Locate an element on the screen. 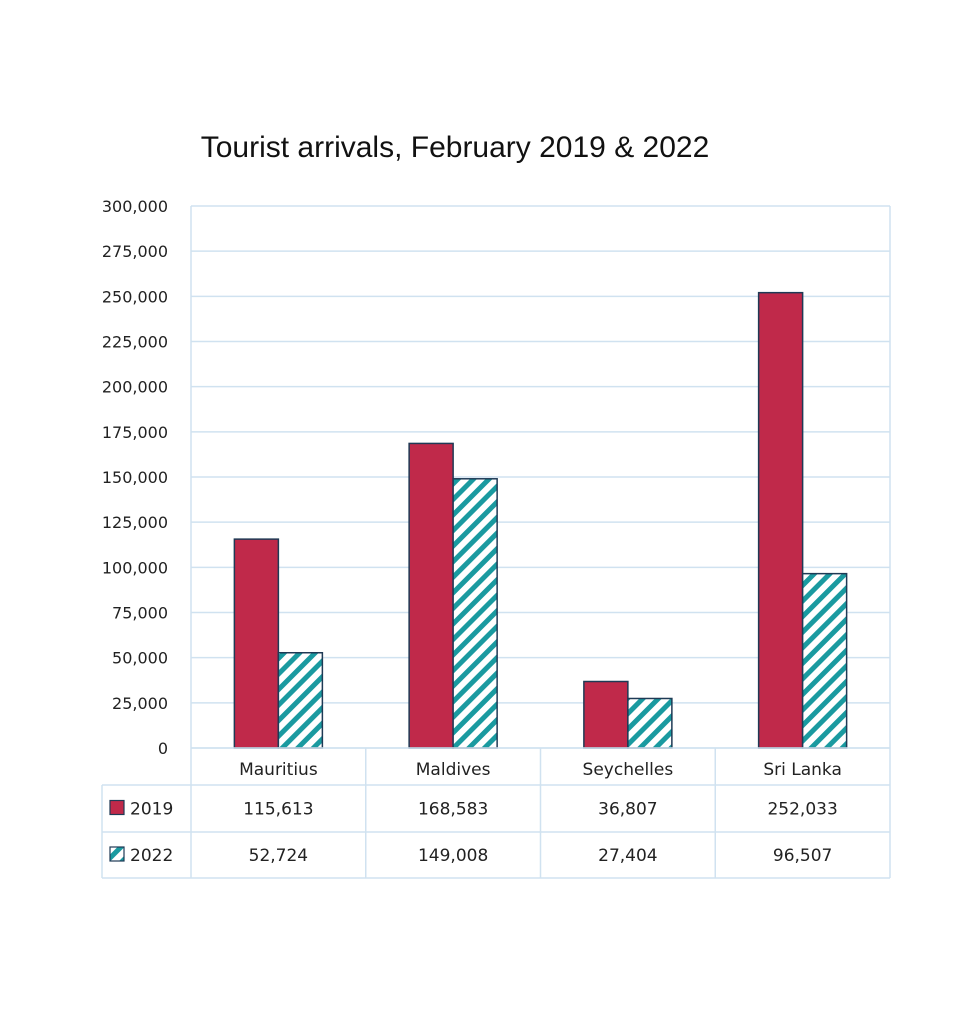 The height and width of the screenshot is (1016, 962). y-tick-label: 25,000 is located at coordinates (140, 703).